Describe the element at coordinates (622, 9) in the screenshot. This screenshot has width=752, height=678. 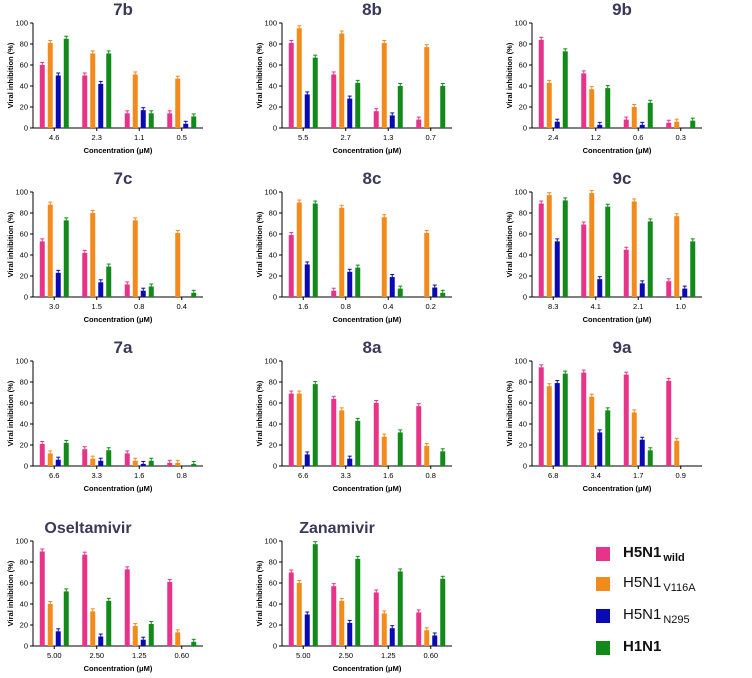
I see `chart-title: 9b` at that location.